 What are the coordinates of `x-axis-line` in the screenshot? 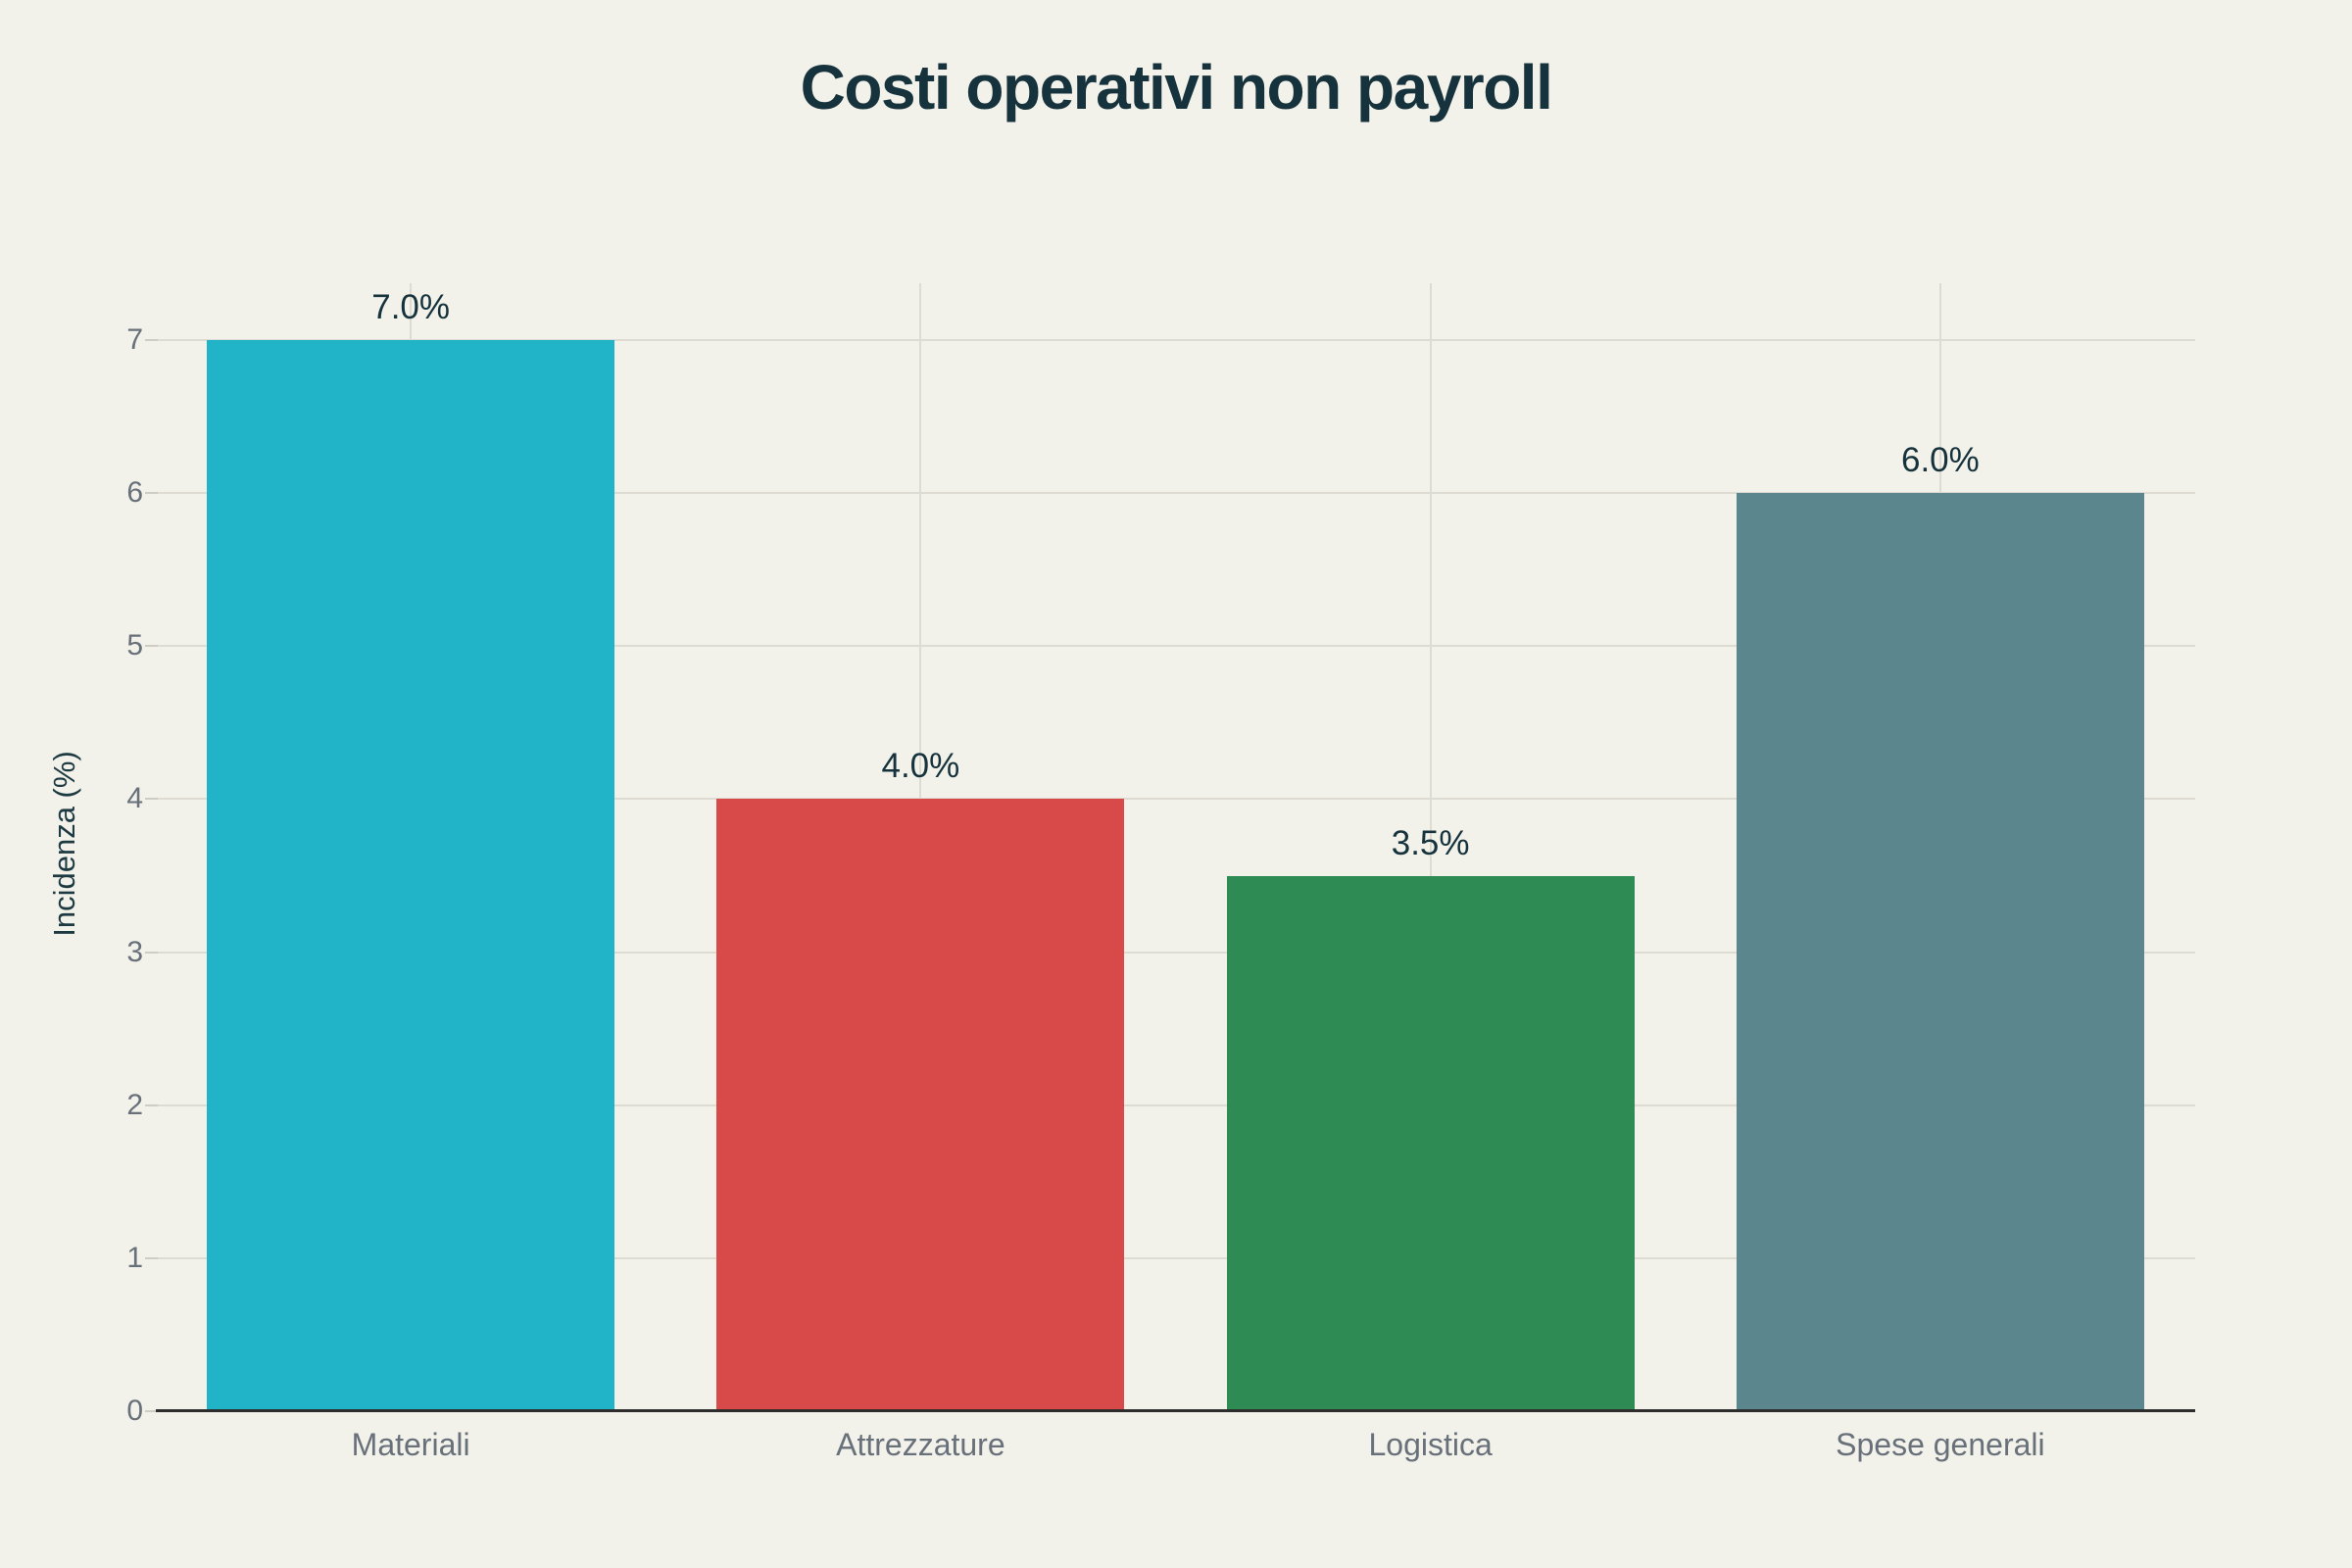 It's located at (1175, 1410).